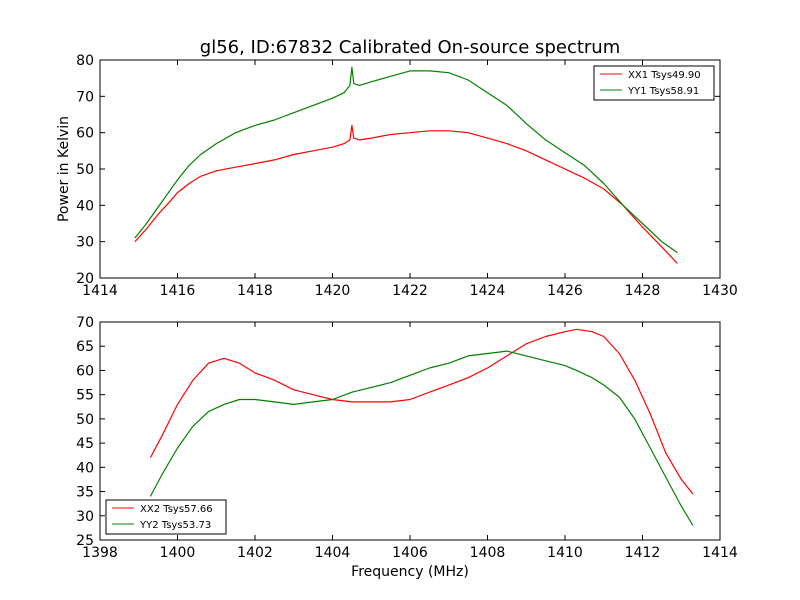 This screenshot has width=800, height=600. What do you see at coordinates (85, 134) in the screenshot?
I see `top-y-tick-label: 60` at bounding box center [85, 134].